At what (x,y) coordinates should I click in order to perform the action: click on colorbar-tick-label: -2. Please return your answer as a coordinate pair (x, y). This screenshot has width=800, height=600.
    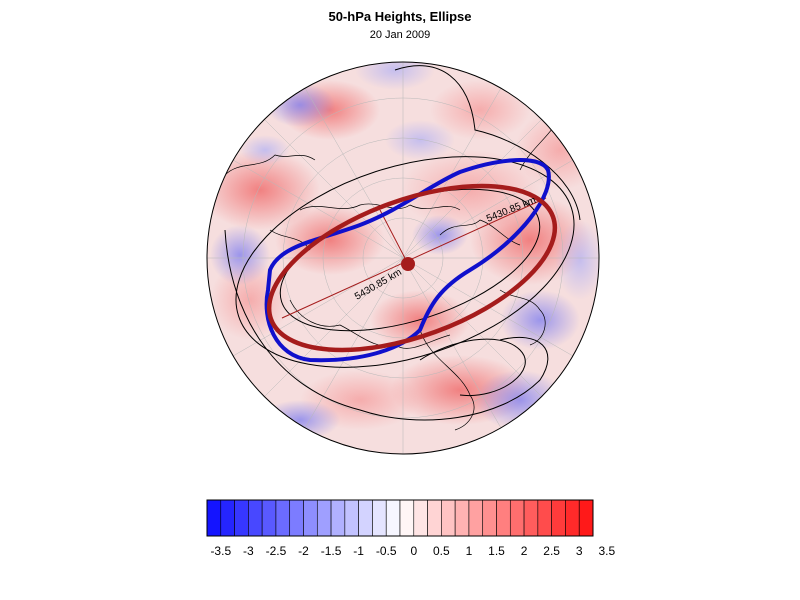
    Looking at the image, I should click on (303, 551).